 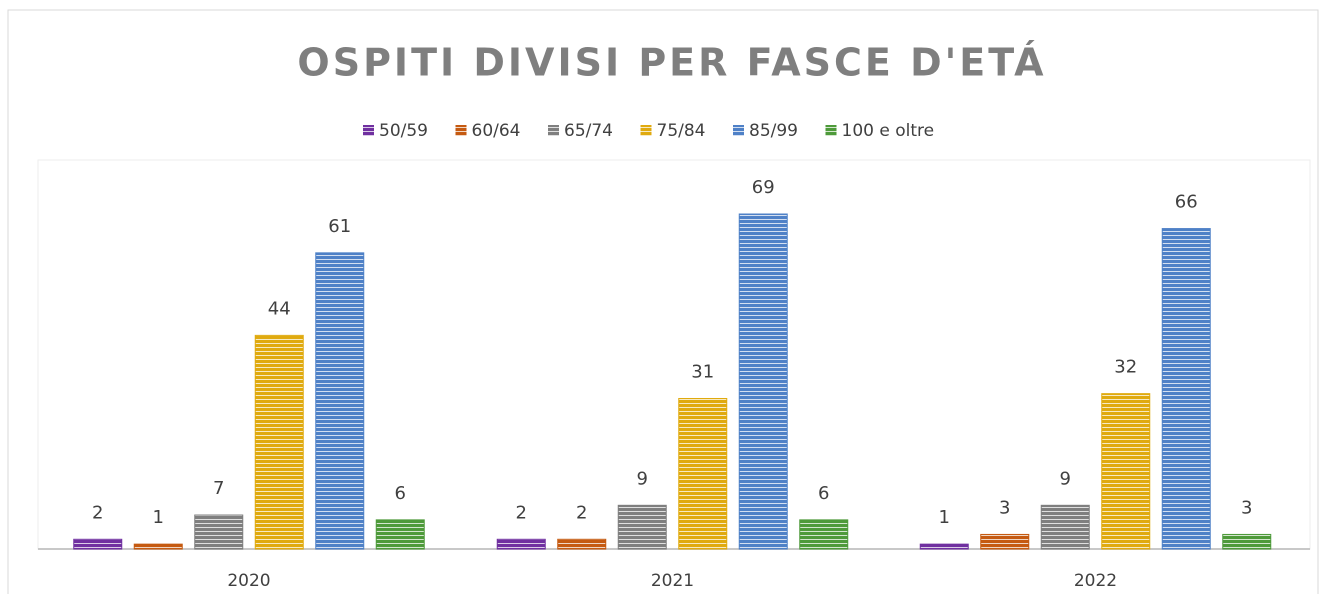 I want to click on chart-title: OSPITI DIVISI PER FASCE D'ETÁ, so click(x=671, y=63).